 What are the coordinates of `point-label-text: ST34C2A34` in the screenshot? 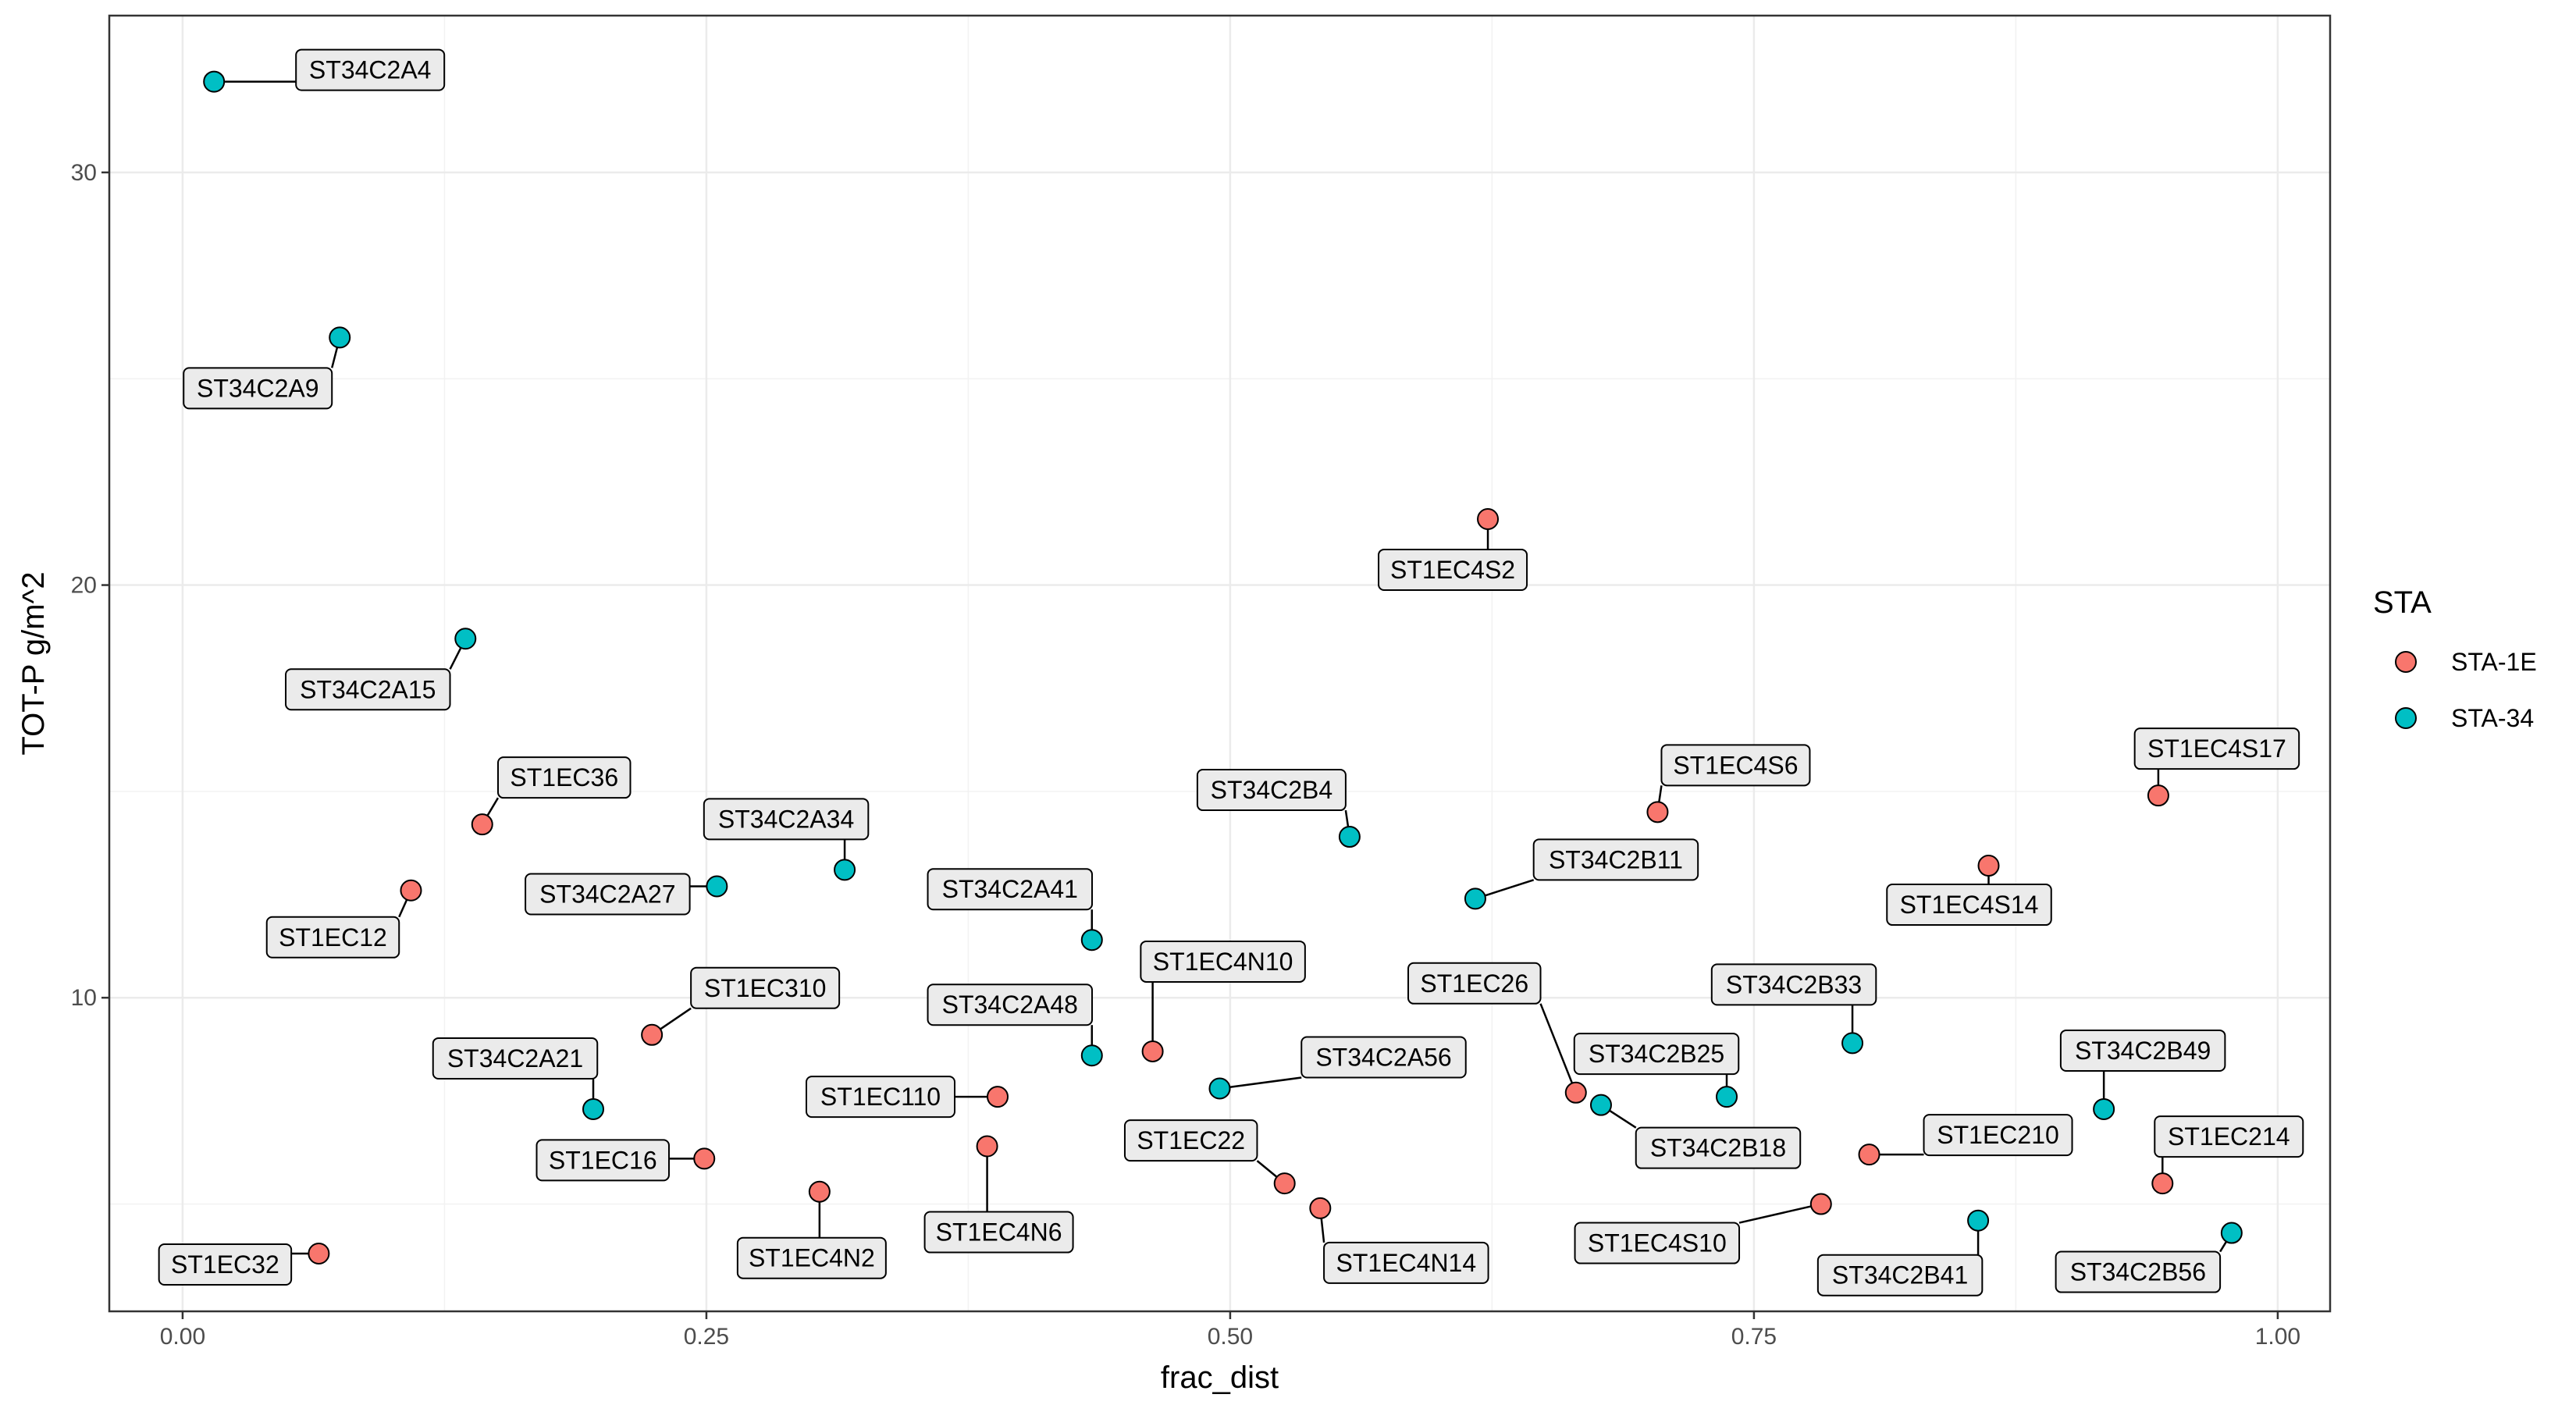 It's located at (786, 819).